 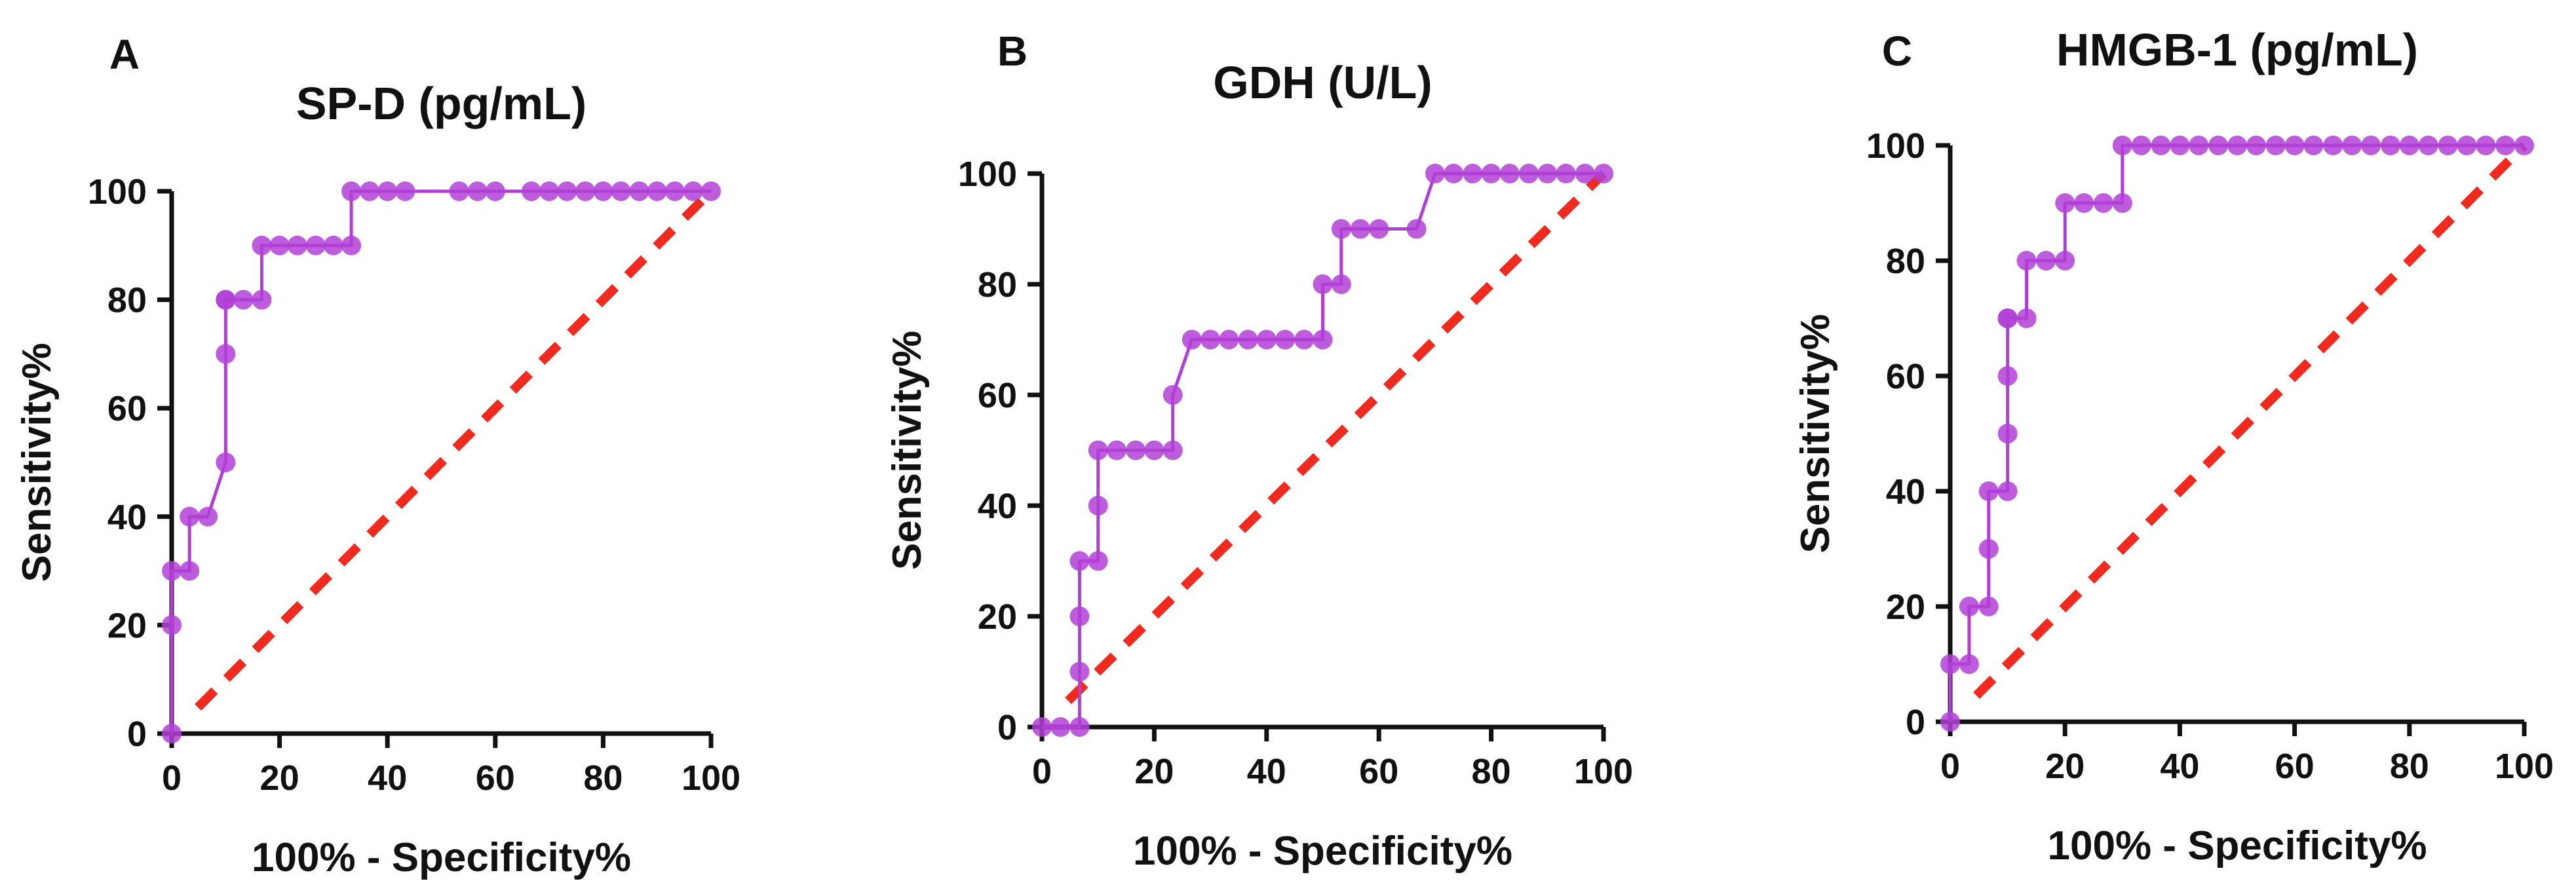 What do you see at coordinates (1815, 433) in the screenshot?
I see `y-axis-label: Sensitivity%` at bounding box center [1815, 433].